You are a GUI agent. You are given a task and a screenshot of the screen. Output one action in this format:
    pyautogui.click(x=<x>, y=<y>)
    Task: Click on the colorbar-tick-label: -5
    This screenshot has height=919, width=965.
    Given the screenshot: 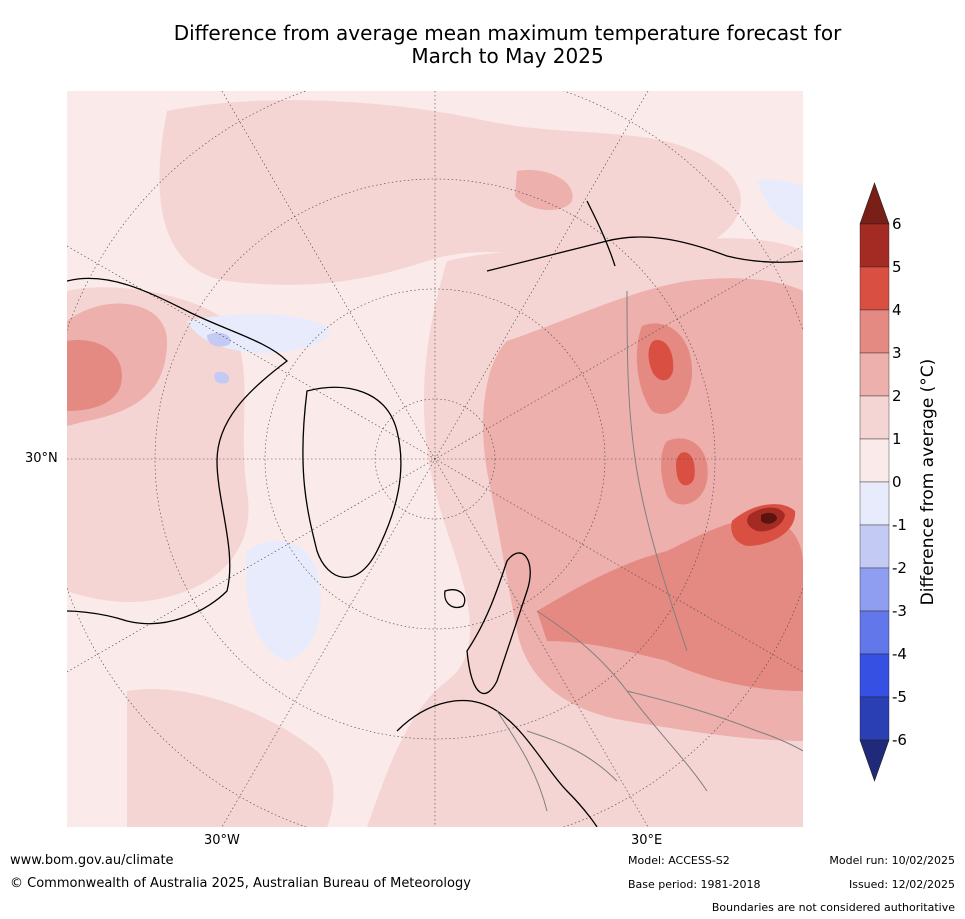 What is the action you would take?
    pyautogui.click(x=899, y=697)
    